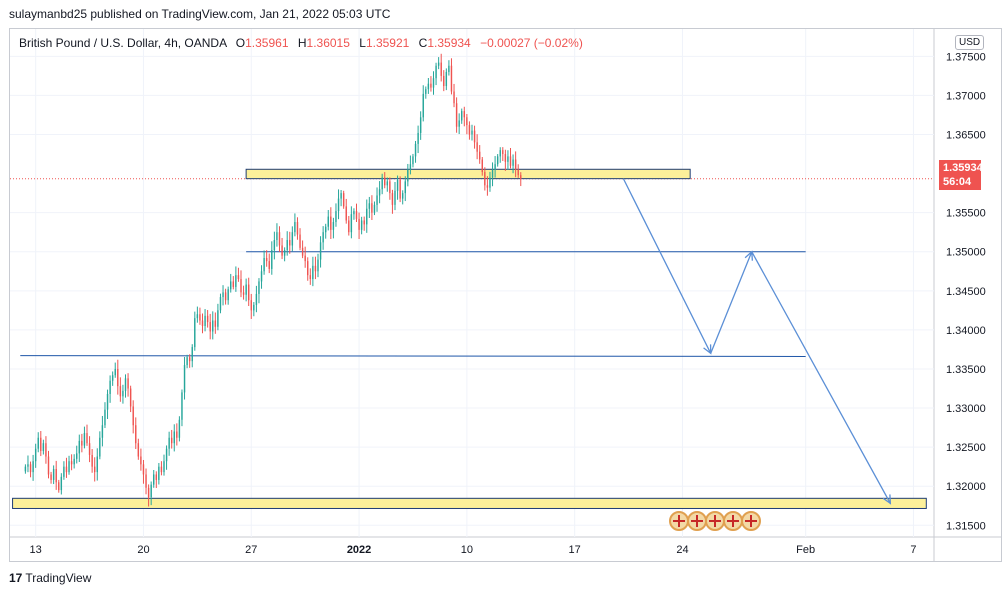 The image size is (1006, 592). What do you see at coordinates (913, 550) in the screenshot?
I see `time-tick-label: 7` at bounding box center [913, 550].